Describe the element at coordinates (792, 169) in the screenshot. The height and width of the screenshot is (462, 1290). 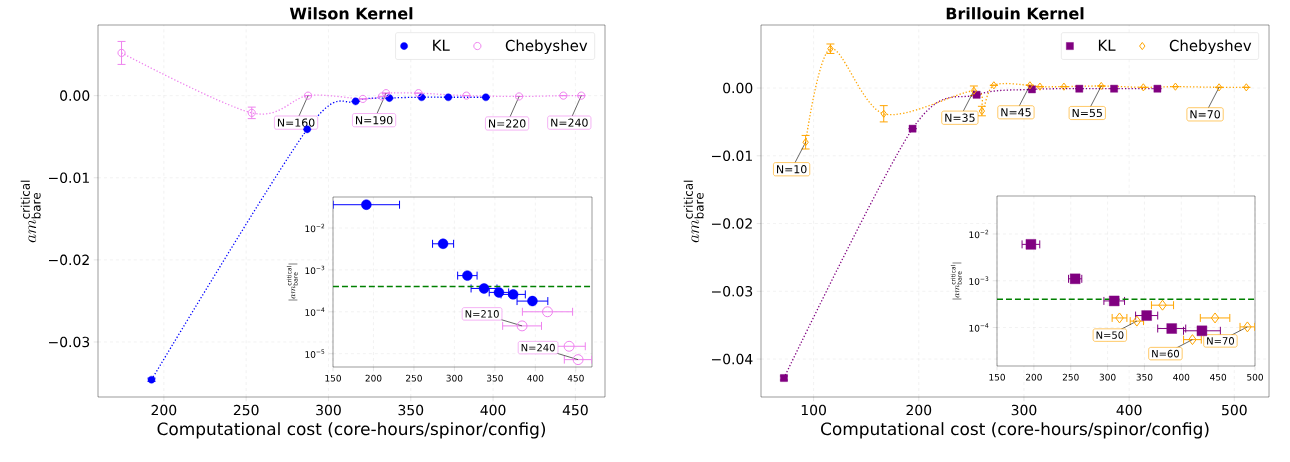
I see `annotation: N=10` at that location.